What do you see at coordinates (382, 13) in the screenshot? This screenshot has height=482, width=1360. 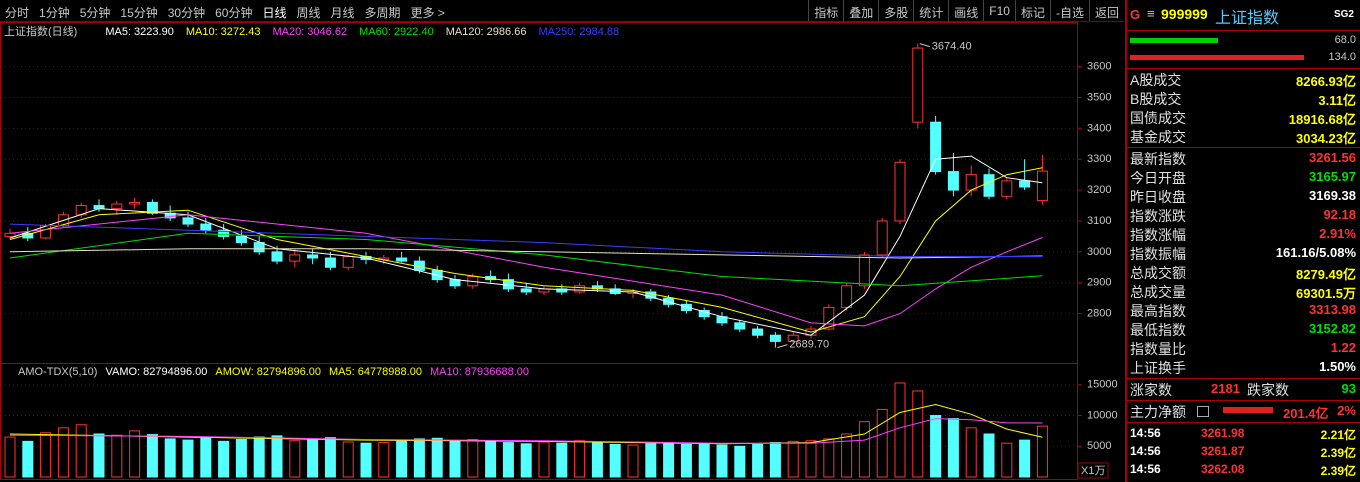 I see `period-tab: 多周期` at bounding box center [382, 13].